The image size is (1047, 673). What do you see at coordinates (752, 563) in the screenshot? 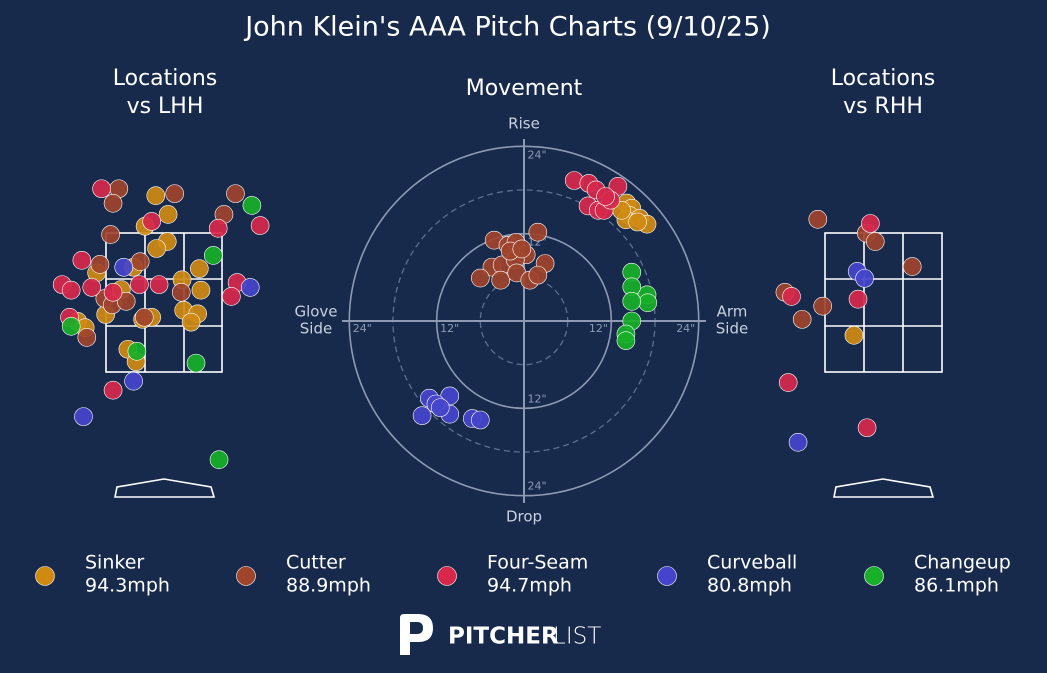
I see `legend-name: Curveball` at bounding box center [752, 563].